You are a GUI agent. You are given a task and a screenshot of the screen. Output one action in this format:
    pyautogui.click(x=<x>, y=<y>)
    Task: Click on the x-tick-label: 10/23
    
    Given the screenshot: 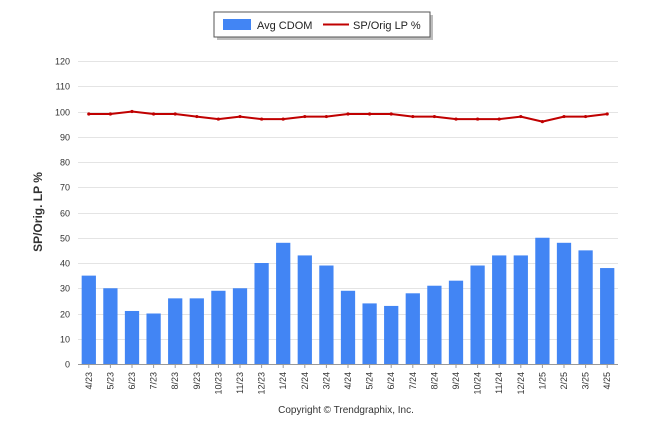 What is the action you would take?
    pyautogui.click(x=218, y=383)
    